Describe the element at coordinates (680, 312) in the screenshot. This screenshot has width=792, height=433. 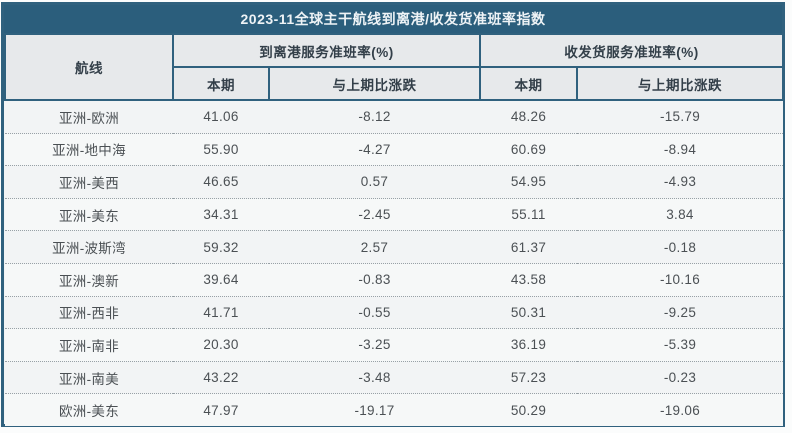
I see `cell-change-2: -9.25` at that location.